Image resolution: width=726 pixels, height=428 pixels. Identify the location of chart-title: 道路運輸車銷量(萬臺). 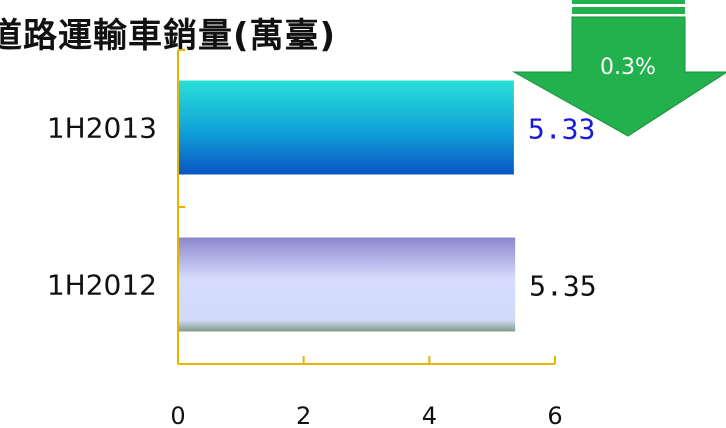
(168, 36).